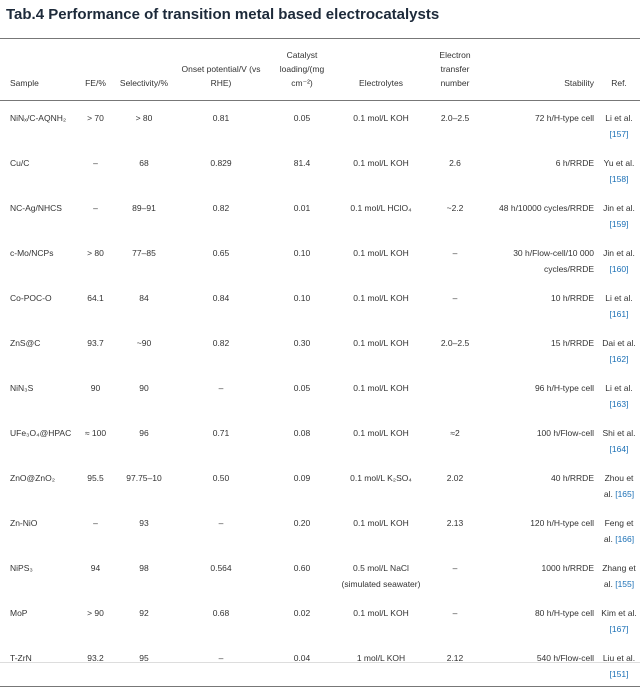 This screenshot has width=640, height=687. Describe the element at coordinates (619, 258) in the screenshot. I see `ref-cell: Jin et al. [160]` at that location.